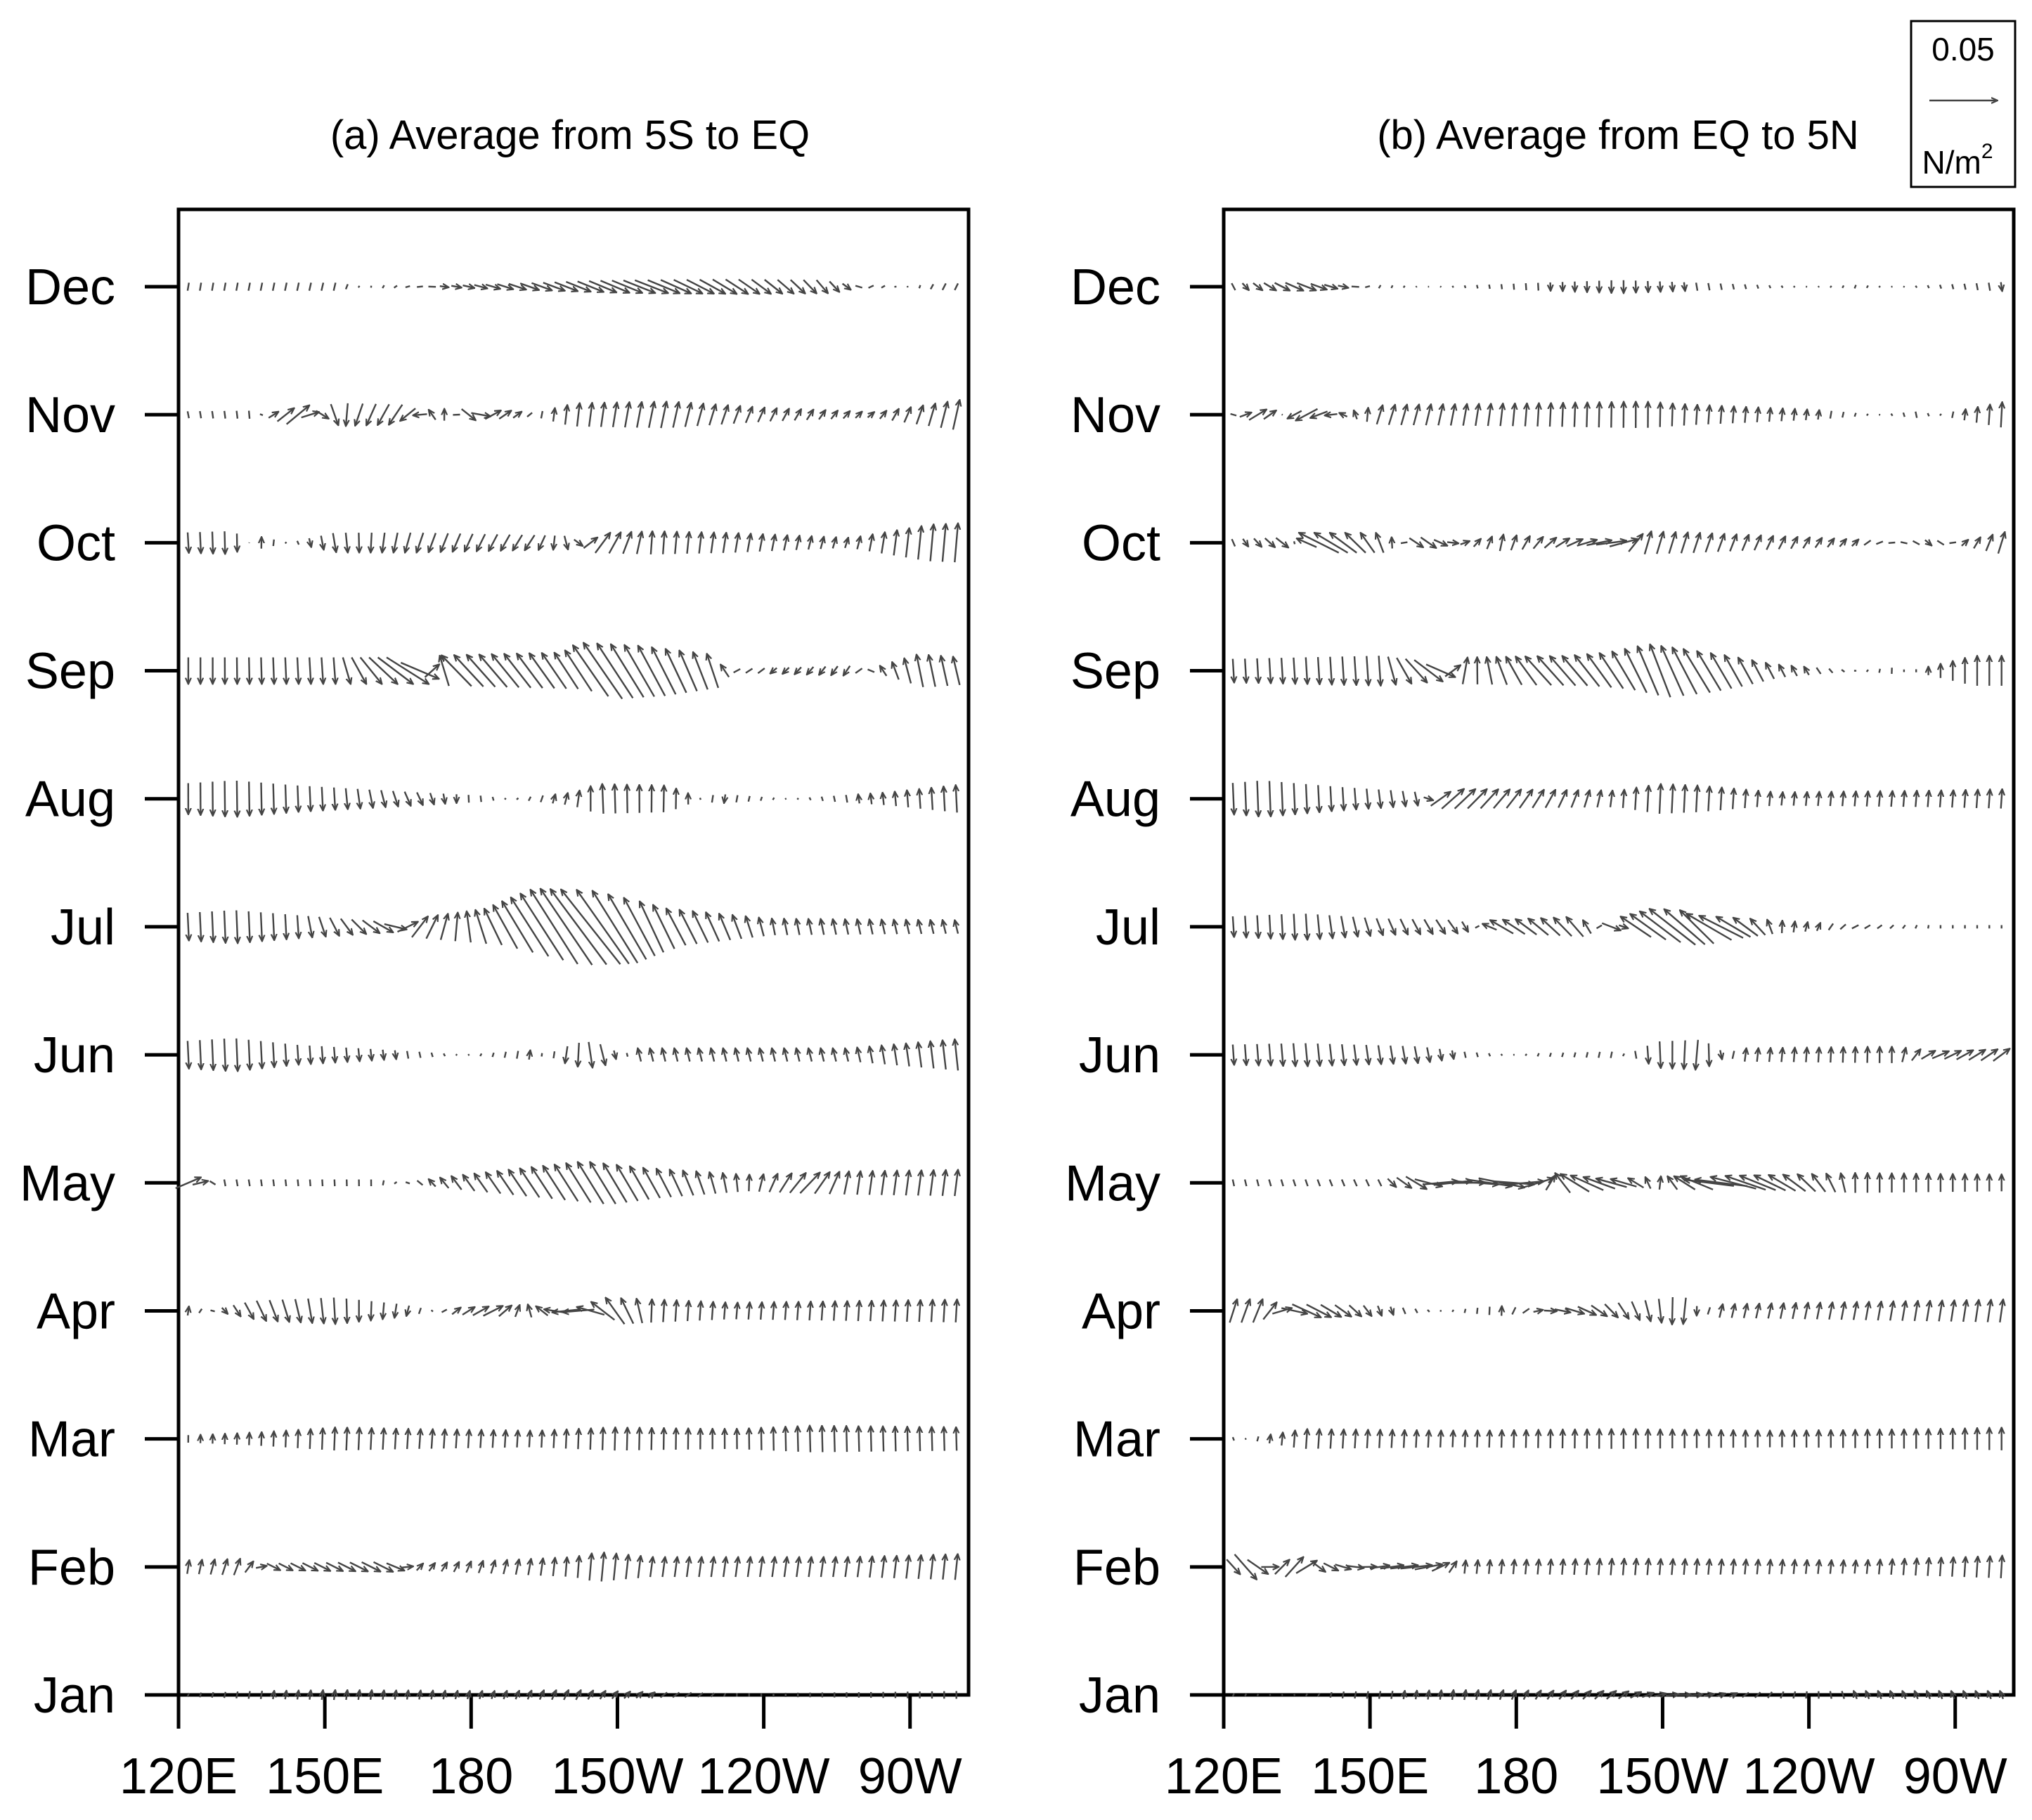 This screenshot has width=2032, height=1820. Describe the element at coordinates (797, 1568) in the screenshot. I see `vector-a-feb-247.0` at that location.